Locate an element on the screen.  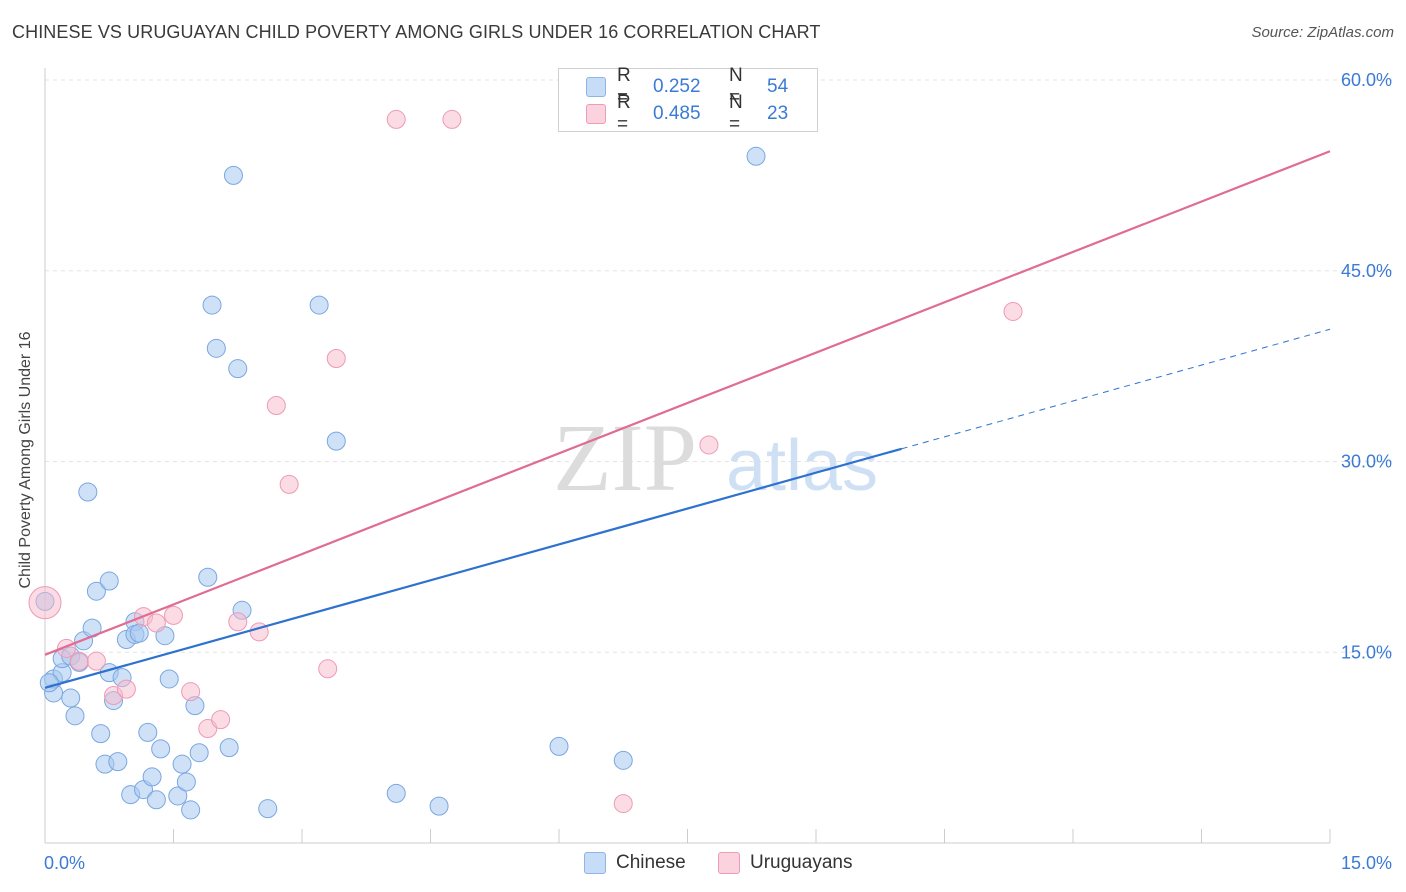
legend-label-uruguayans: Uruguayans is located at coordinates (801, 862).